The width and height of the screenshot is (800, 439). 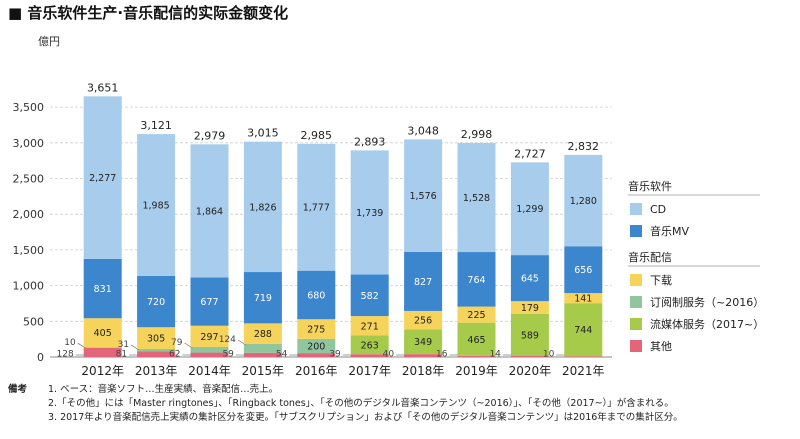 What do you see at coordinates (335, 355) in the screenshot?
I see `segment-label: 39` at bounding box center [335, 355].